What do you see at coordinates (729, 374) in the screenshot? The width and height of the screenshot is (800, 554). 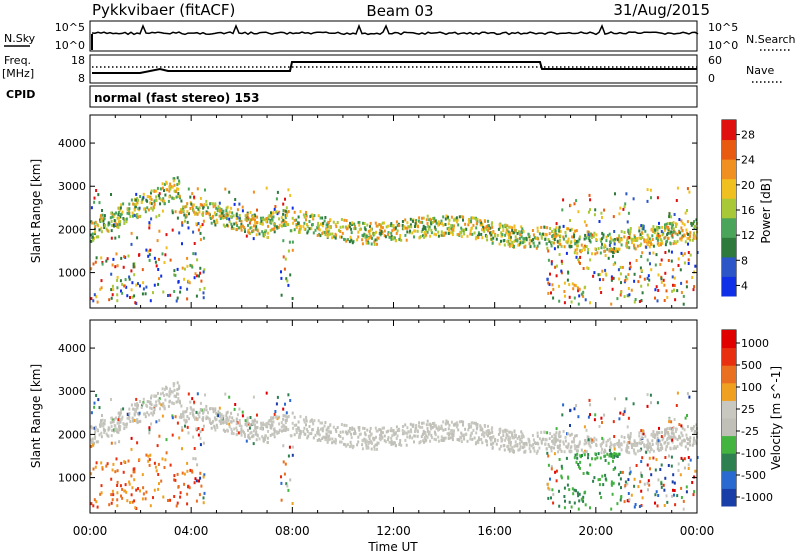 I see `colorbar-segment` at bounding box center [729, 374].